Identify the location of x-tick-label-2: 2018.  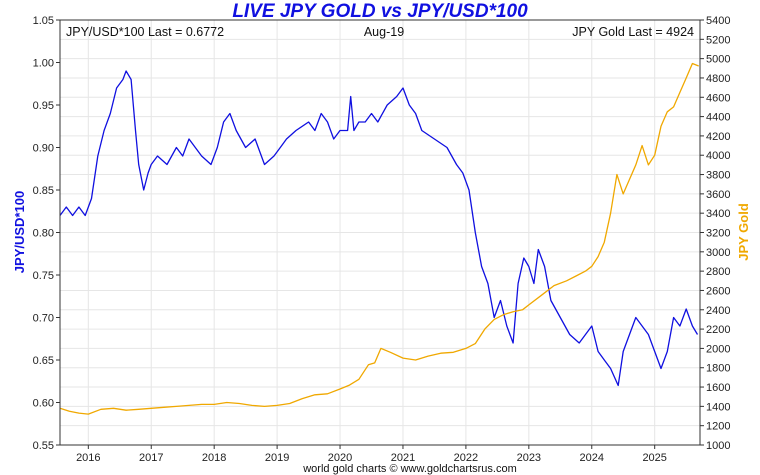
(214, 458).